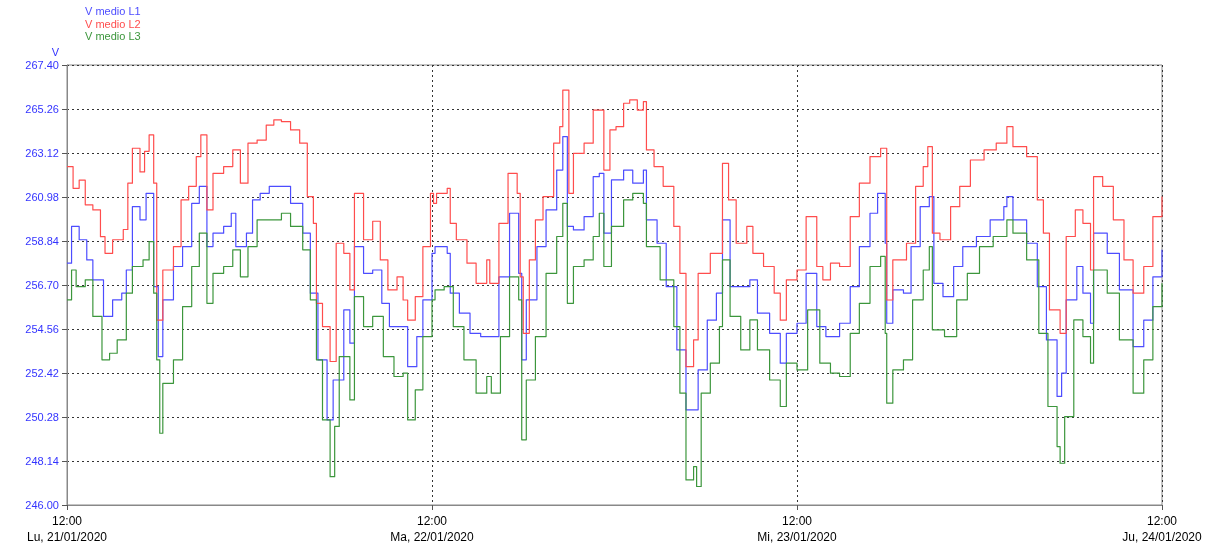 This screenshot has width=1214, height=553. Describe the element at coordinates (42, 65) in the screenshot. I see `y-tick-label: 267.40` at that location.